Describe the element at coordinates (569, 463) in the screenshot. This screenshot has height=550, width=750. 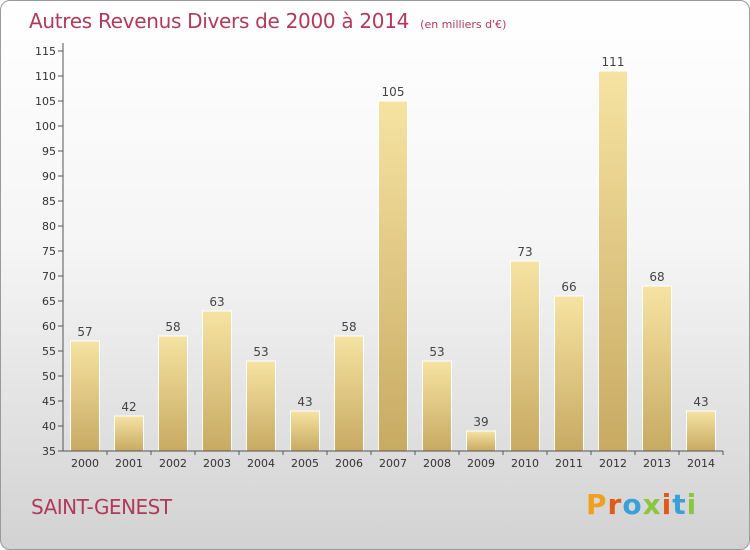
I see `x-tick-label-2011: 2011` at that location.